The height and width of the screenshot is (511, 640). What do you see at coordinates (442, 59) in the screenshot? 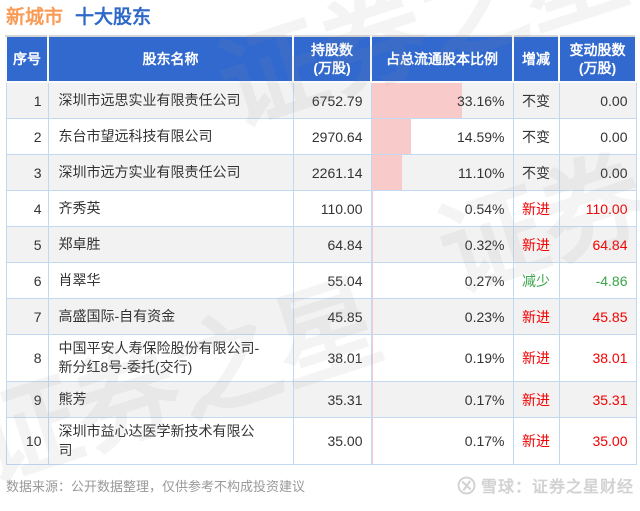
I see `col-header-percent-of-float: 占总流通股本比例` at bounding box center [442, 59].